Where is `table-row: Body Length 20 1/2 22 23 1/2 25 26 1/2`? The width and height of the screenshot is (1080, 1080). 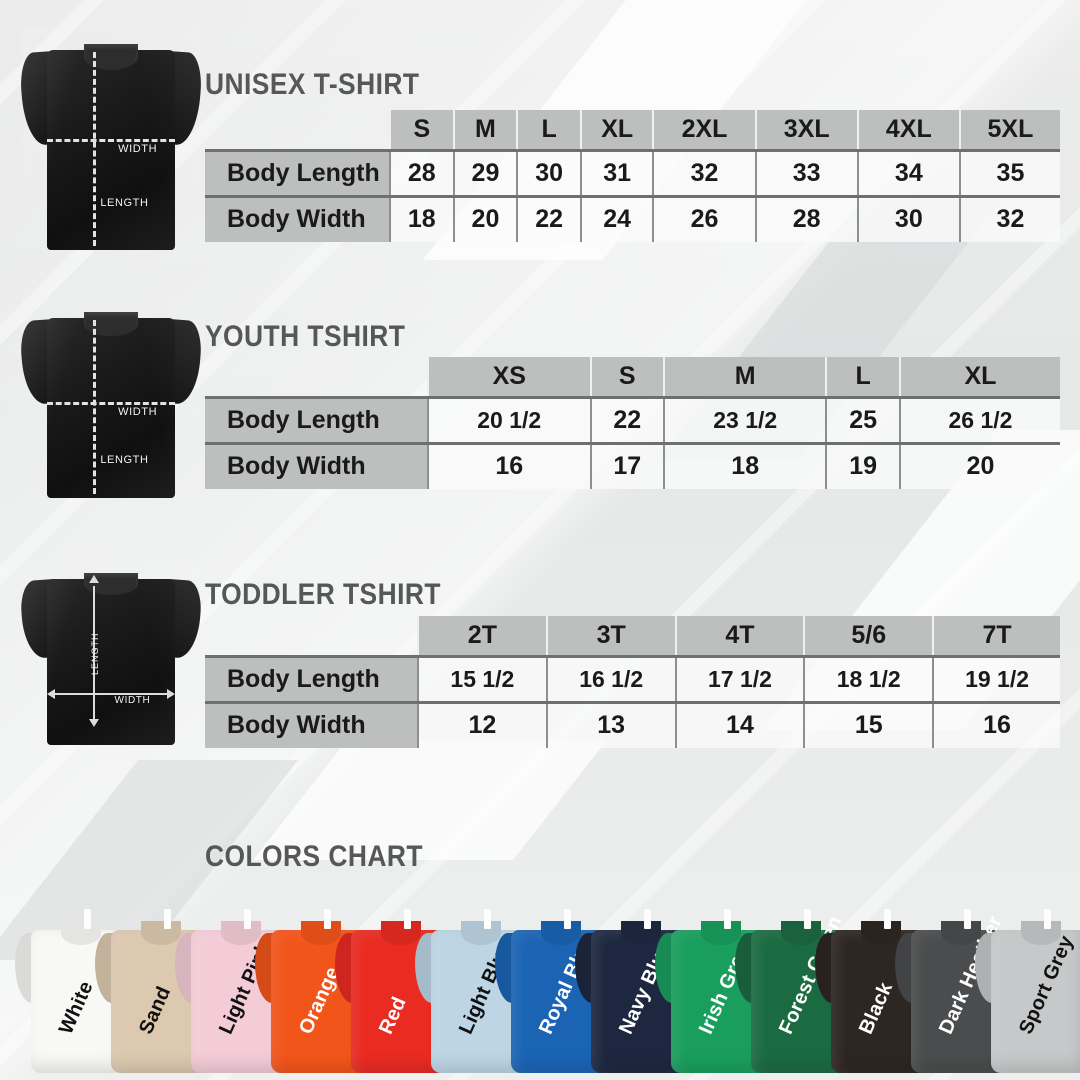
table-row: Body Length 20 1/2 22 23 1/2 25 26 1/2 is located at coordinates (632, 421).